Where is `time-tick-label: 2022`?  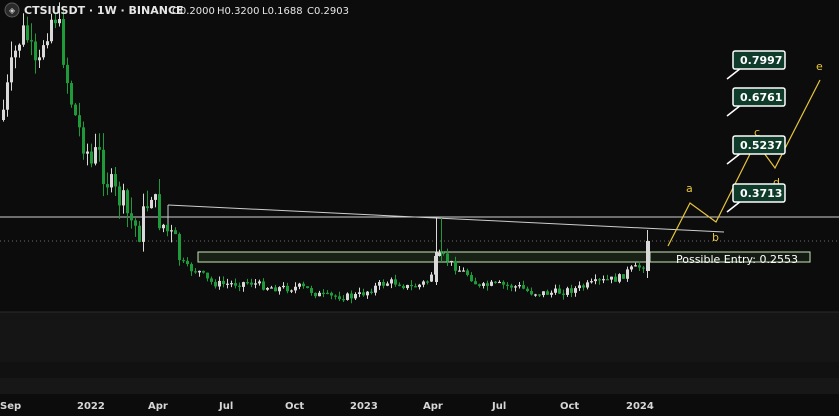 time-tick-label: 2022 is located at coordinates (91, 406).